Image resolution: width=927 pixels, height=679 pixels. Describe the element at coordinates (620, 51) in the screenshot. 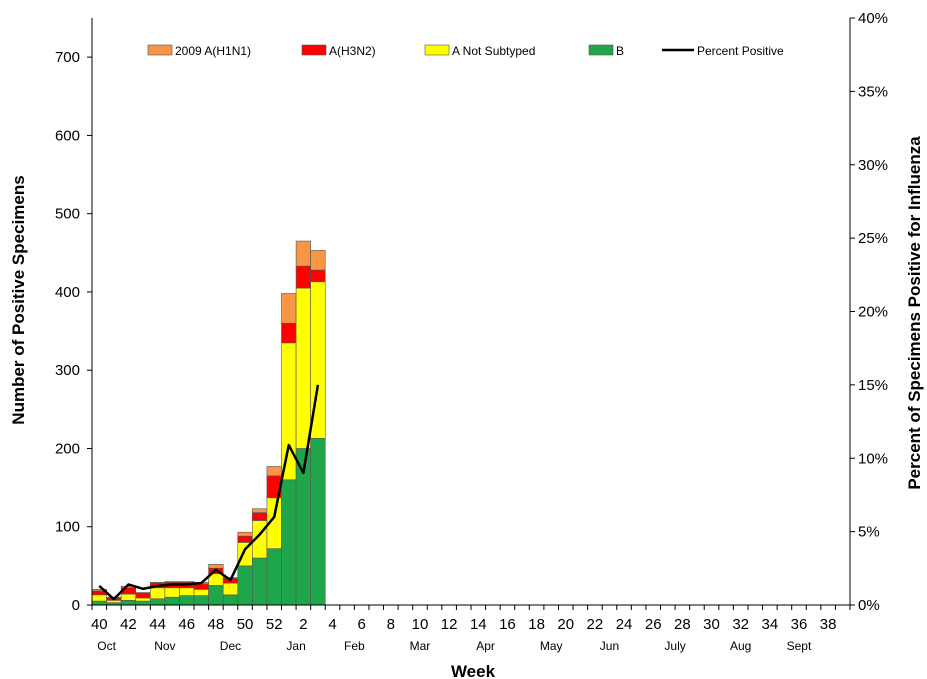

I see `legend-label-b: B` at that location.